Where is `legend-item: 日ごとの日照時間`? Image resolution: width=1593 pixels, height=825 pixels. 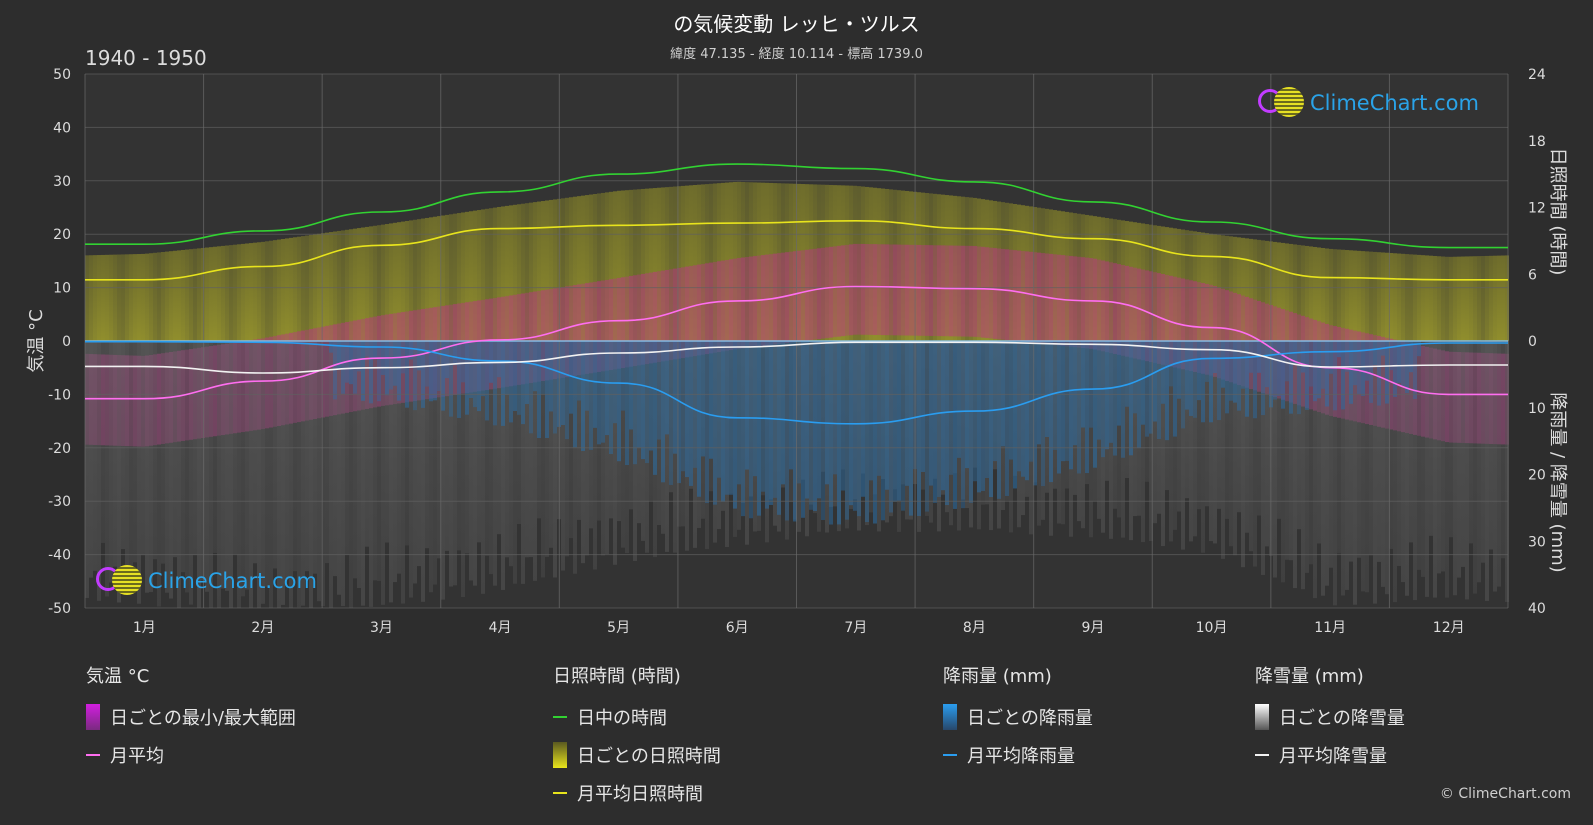
legend-item: 日ごとの日照時間 is located at coordinates (637, 755).